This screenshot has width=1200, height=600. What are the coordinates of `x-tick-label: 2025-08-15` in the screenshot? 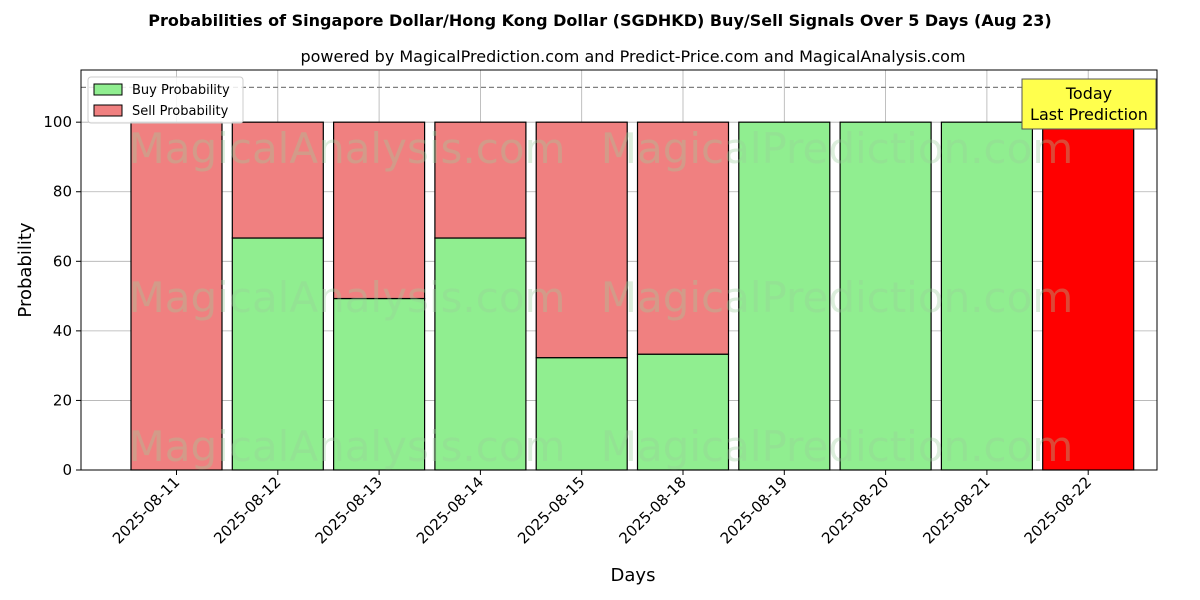 It's located at (551, 510).